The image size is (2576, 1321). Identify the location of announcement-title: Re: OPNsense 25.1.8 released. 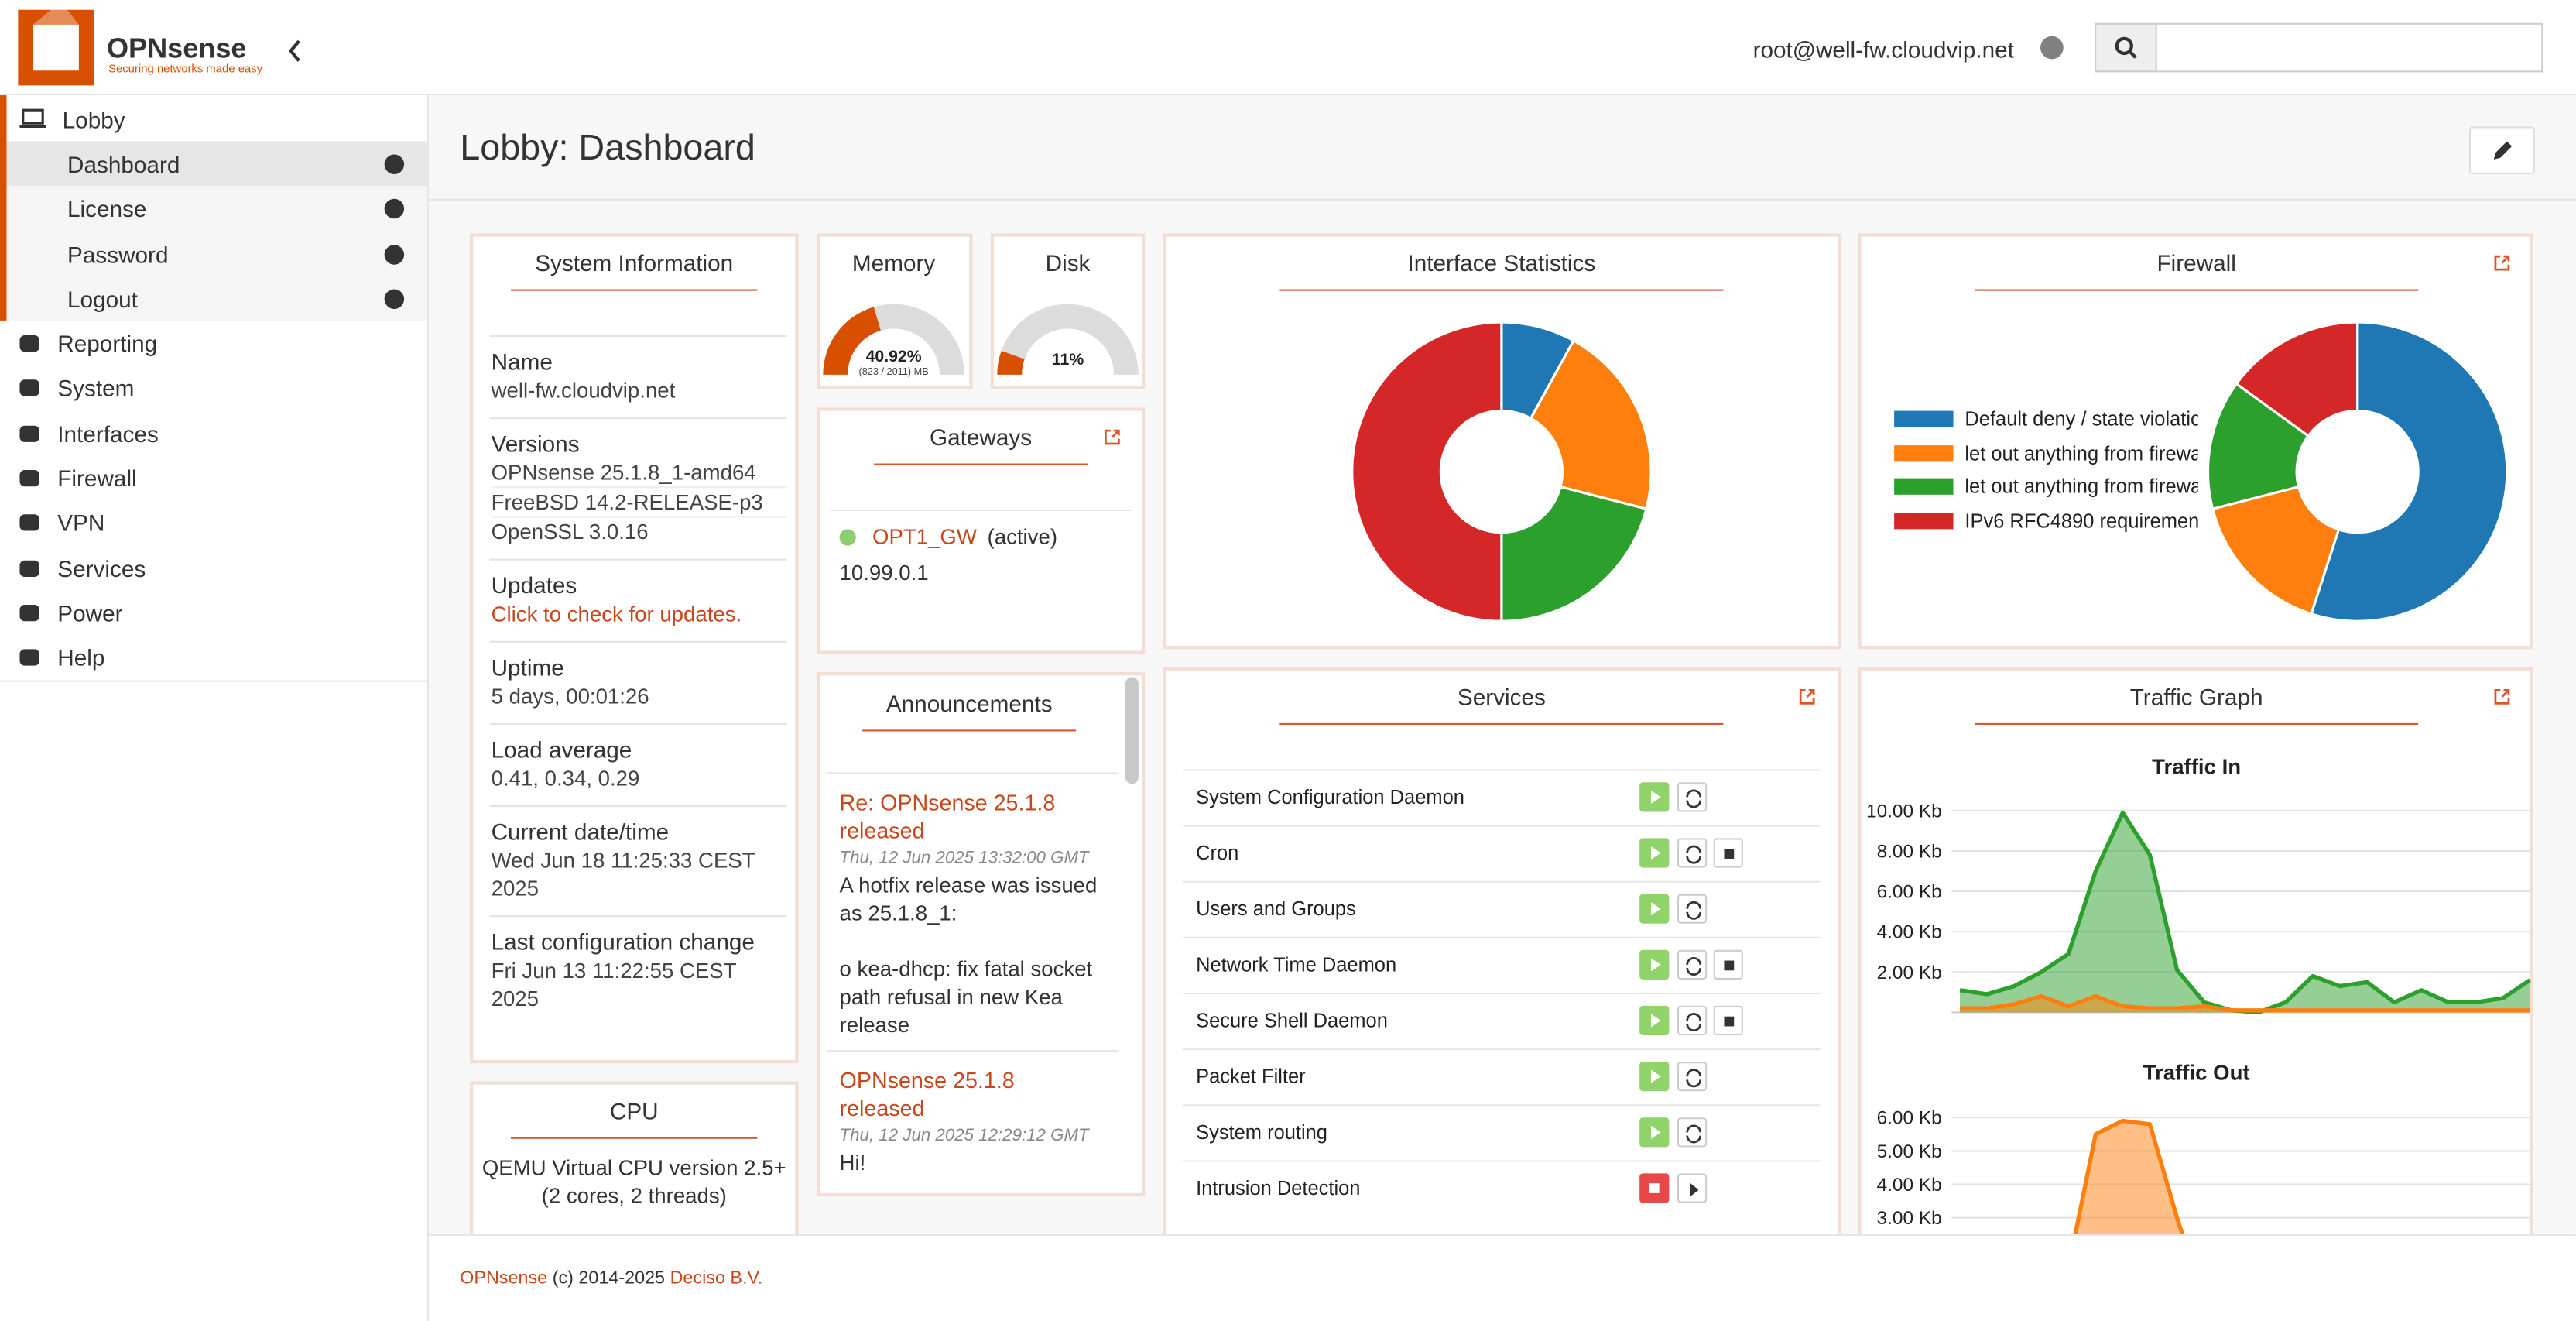
(947, 816).